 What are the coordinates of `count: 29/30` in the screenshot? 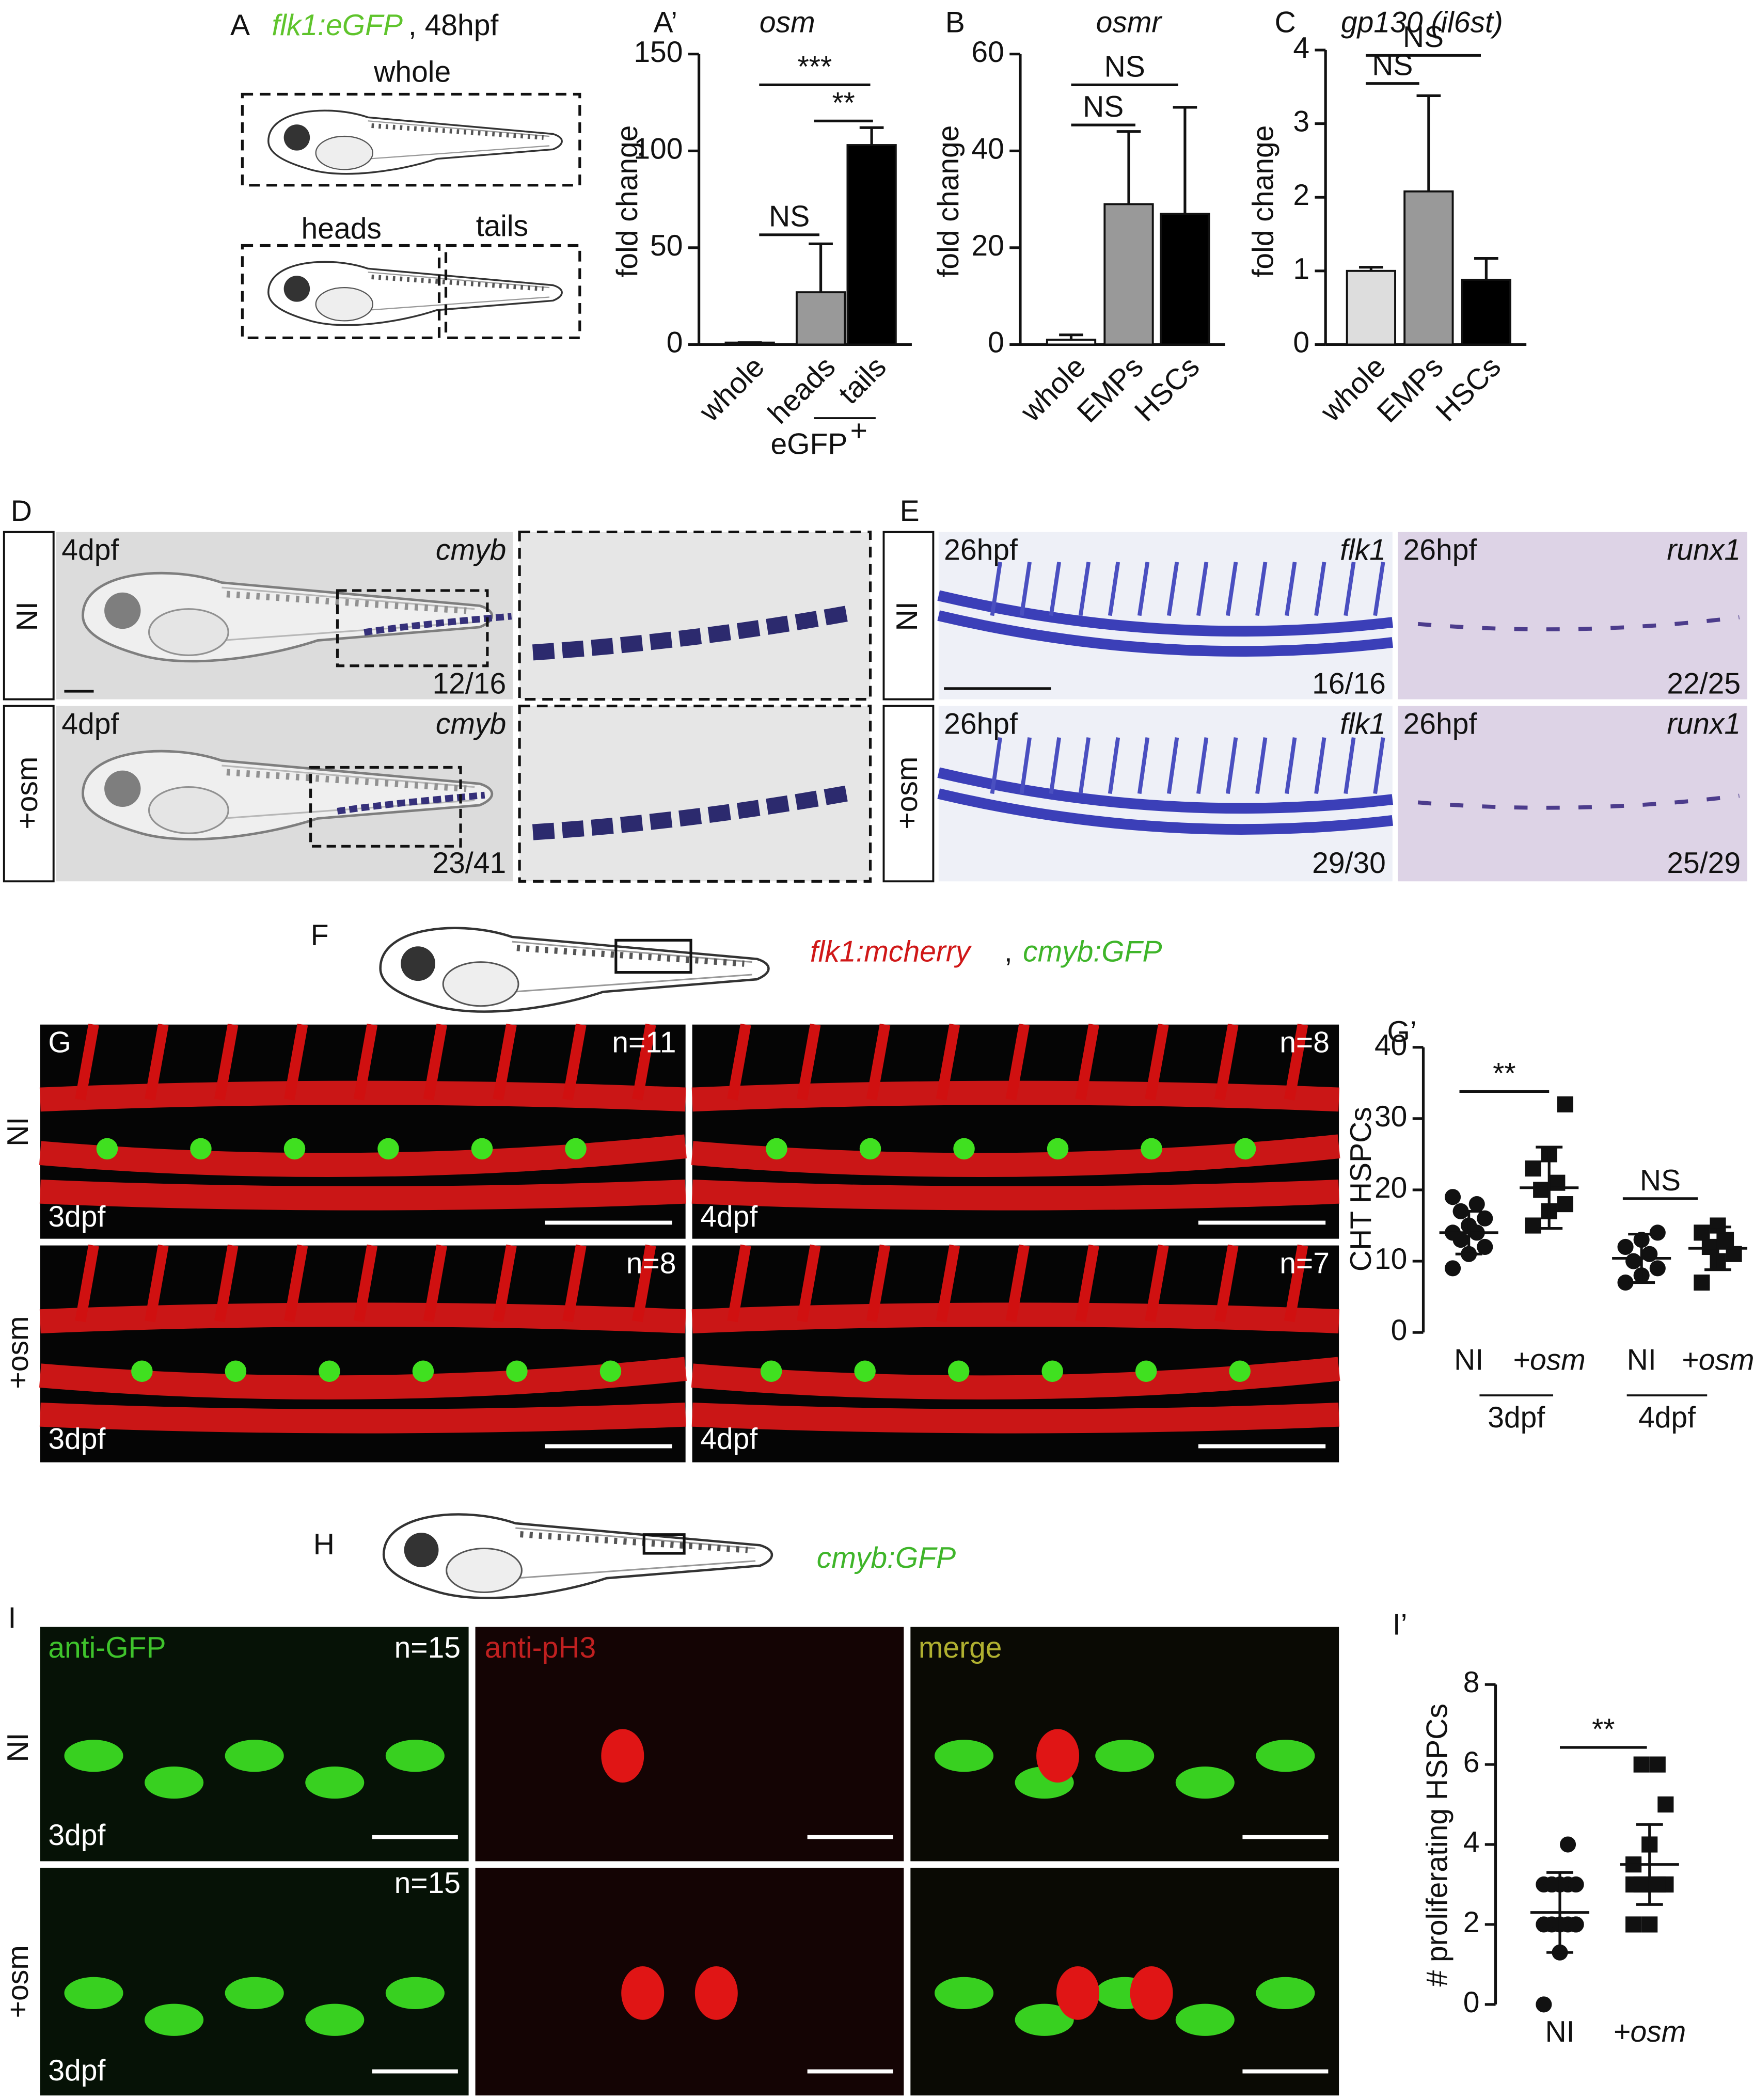 It's located at (1349, 863).